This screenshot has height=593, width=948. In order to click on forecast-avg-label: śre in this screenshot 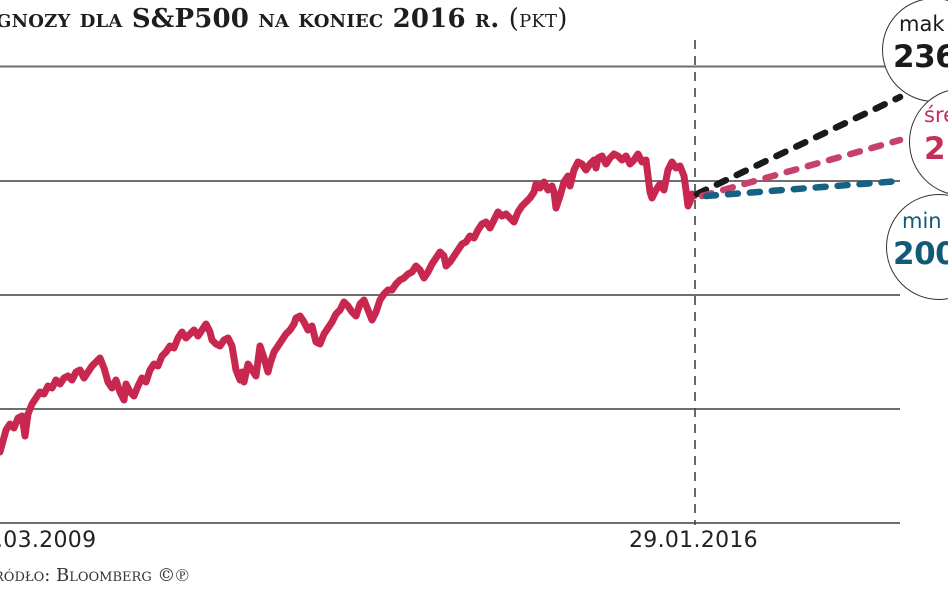, I will do `click(936, 115)`.